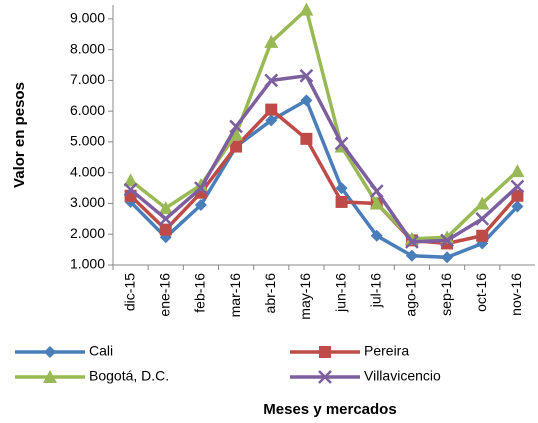  I want to click on x-tick-label: sep-16, so click(446, 294).